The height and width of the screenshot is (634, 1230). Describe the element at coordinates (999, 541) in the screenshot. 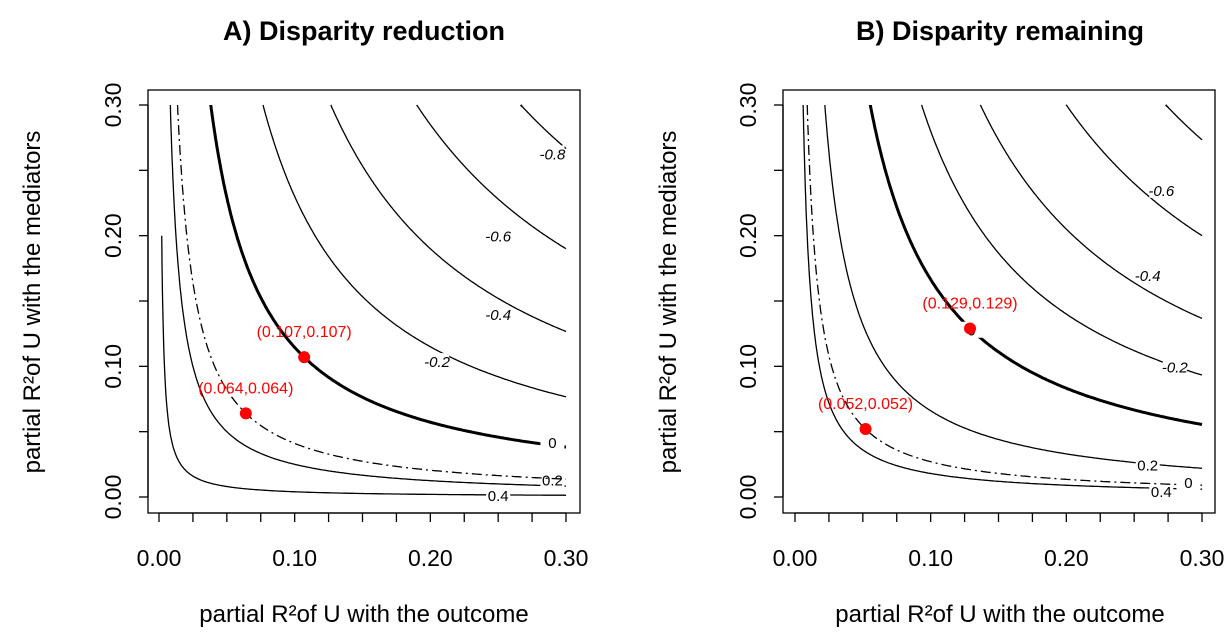

I see `panel-b-x-axis: 0.00 0.10 0.20 0.30` at that location.